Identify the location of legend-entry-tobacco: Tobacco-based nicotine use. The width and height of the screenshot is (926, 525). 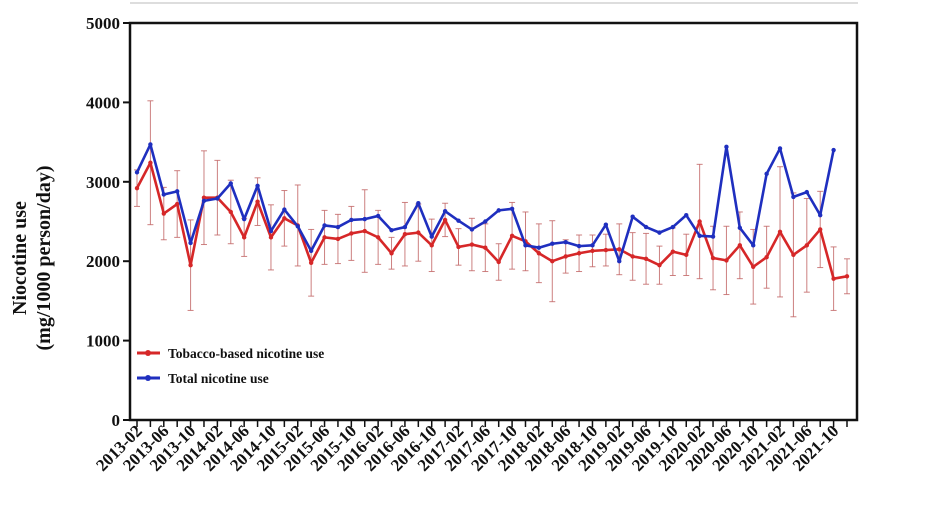
(230, 353).